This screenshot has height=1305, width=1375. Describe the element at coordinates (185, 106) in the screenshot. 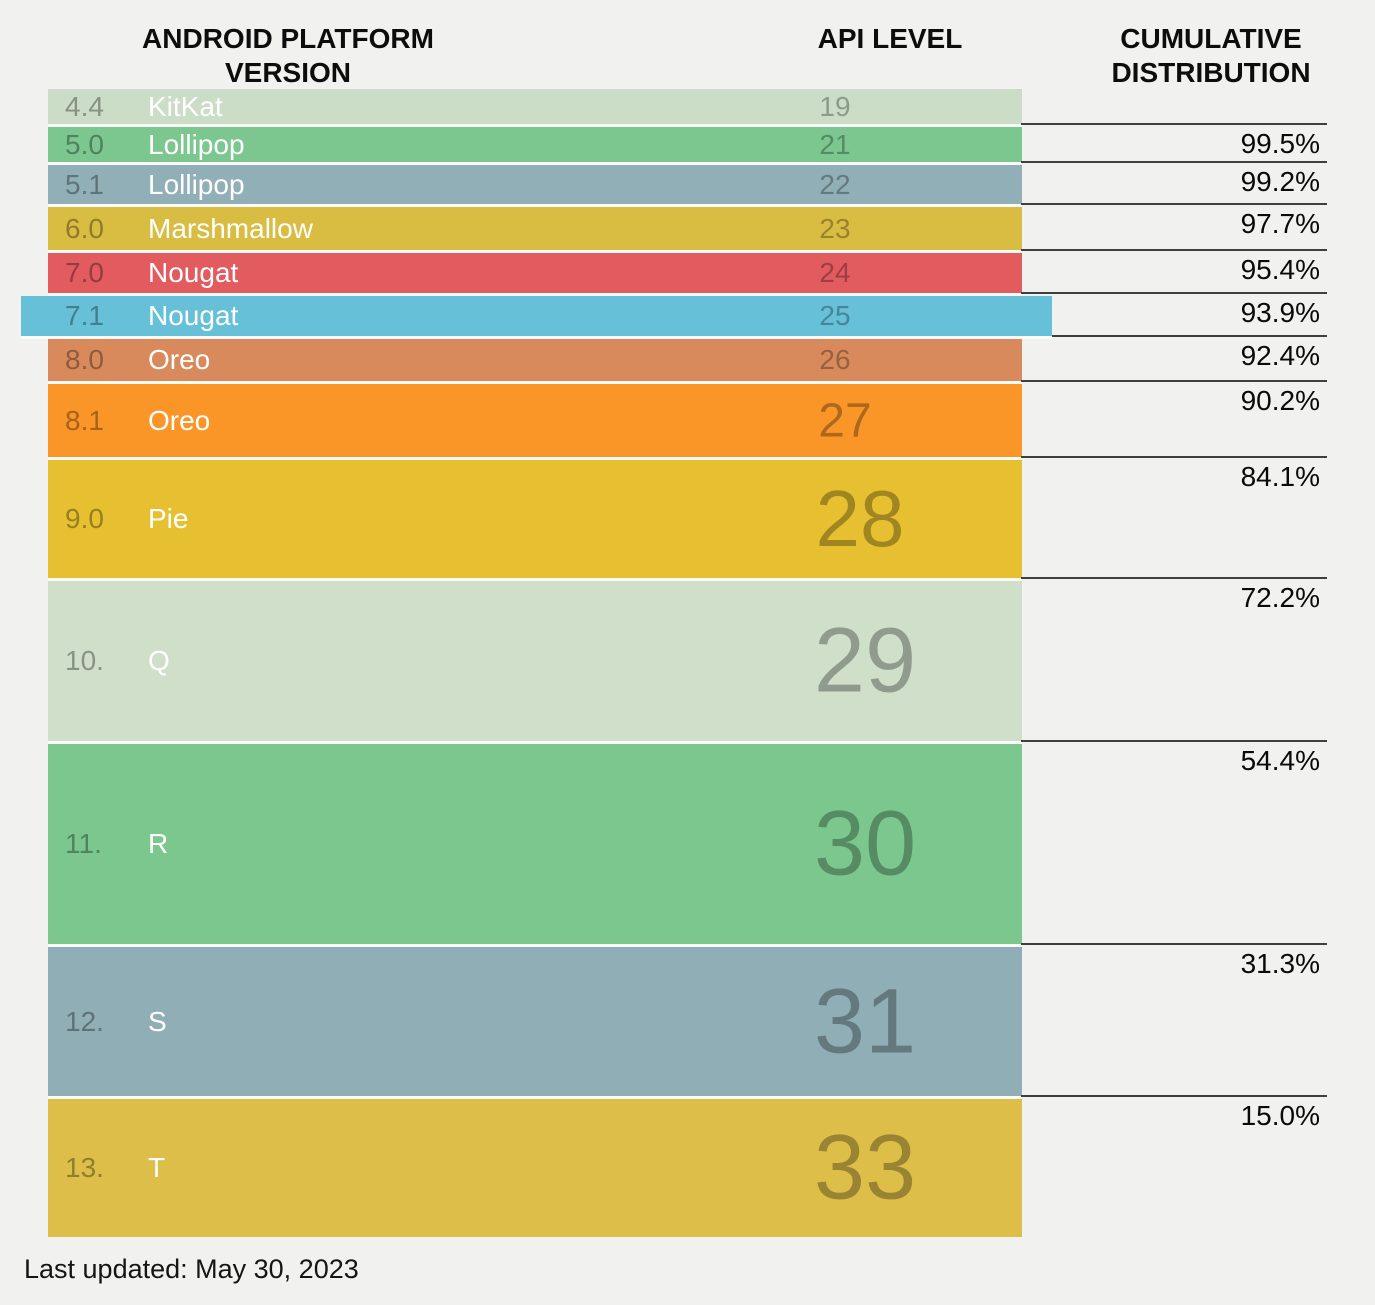

I see `platform-version-name: KitKat` at that location.